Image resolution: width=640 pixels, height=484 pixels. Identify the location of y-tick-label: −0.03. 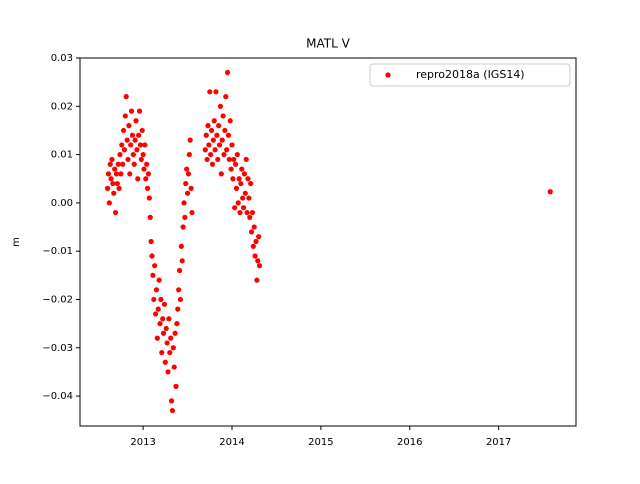
(57, 348).